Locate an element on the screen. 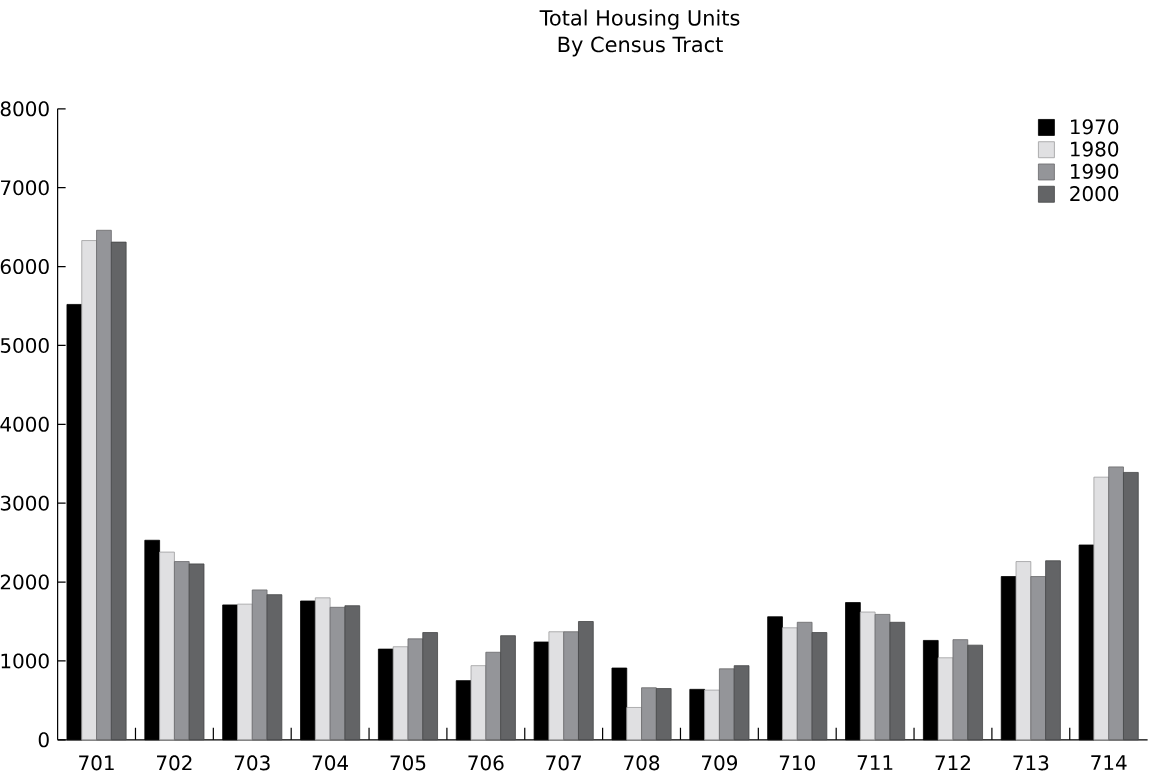  x-tick-label: 702 is located at coordinates (174, 763).